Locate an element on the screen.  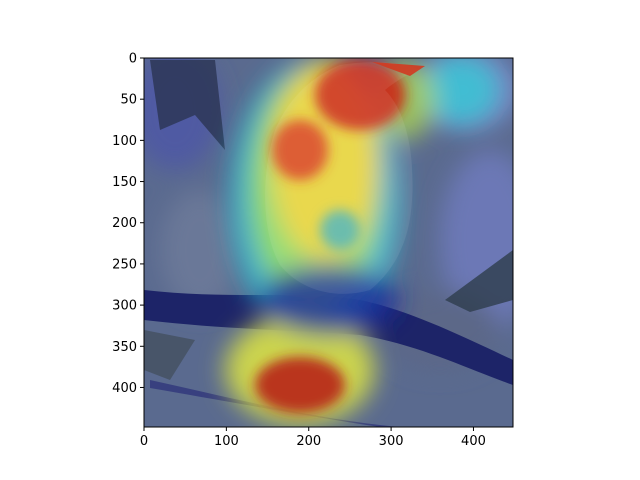
y-tick-label: 200 is located at coordinates (124, 223).